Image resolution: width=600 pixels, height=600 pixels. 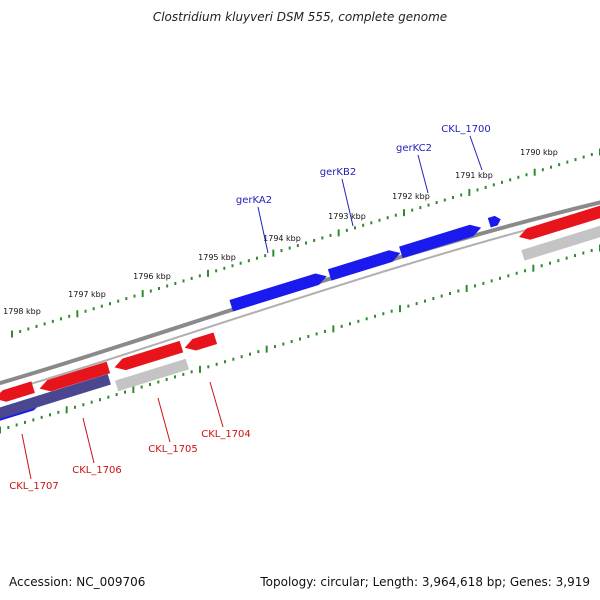 What do you see at coordinates (77, 582) in the screenshot?
I see `accession-text: Accession: NC_009706` at bounding box center [77, 582].